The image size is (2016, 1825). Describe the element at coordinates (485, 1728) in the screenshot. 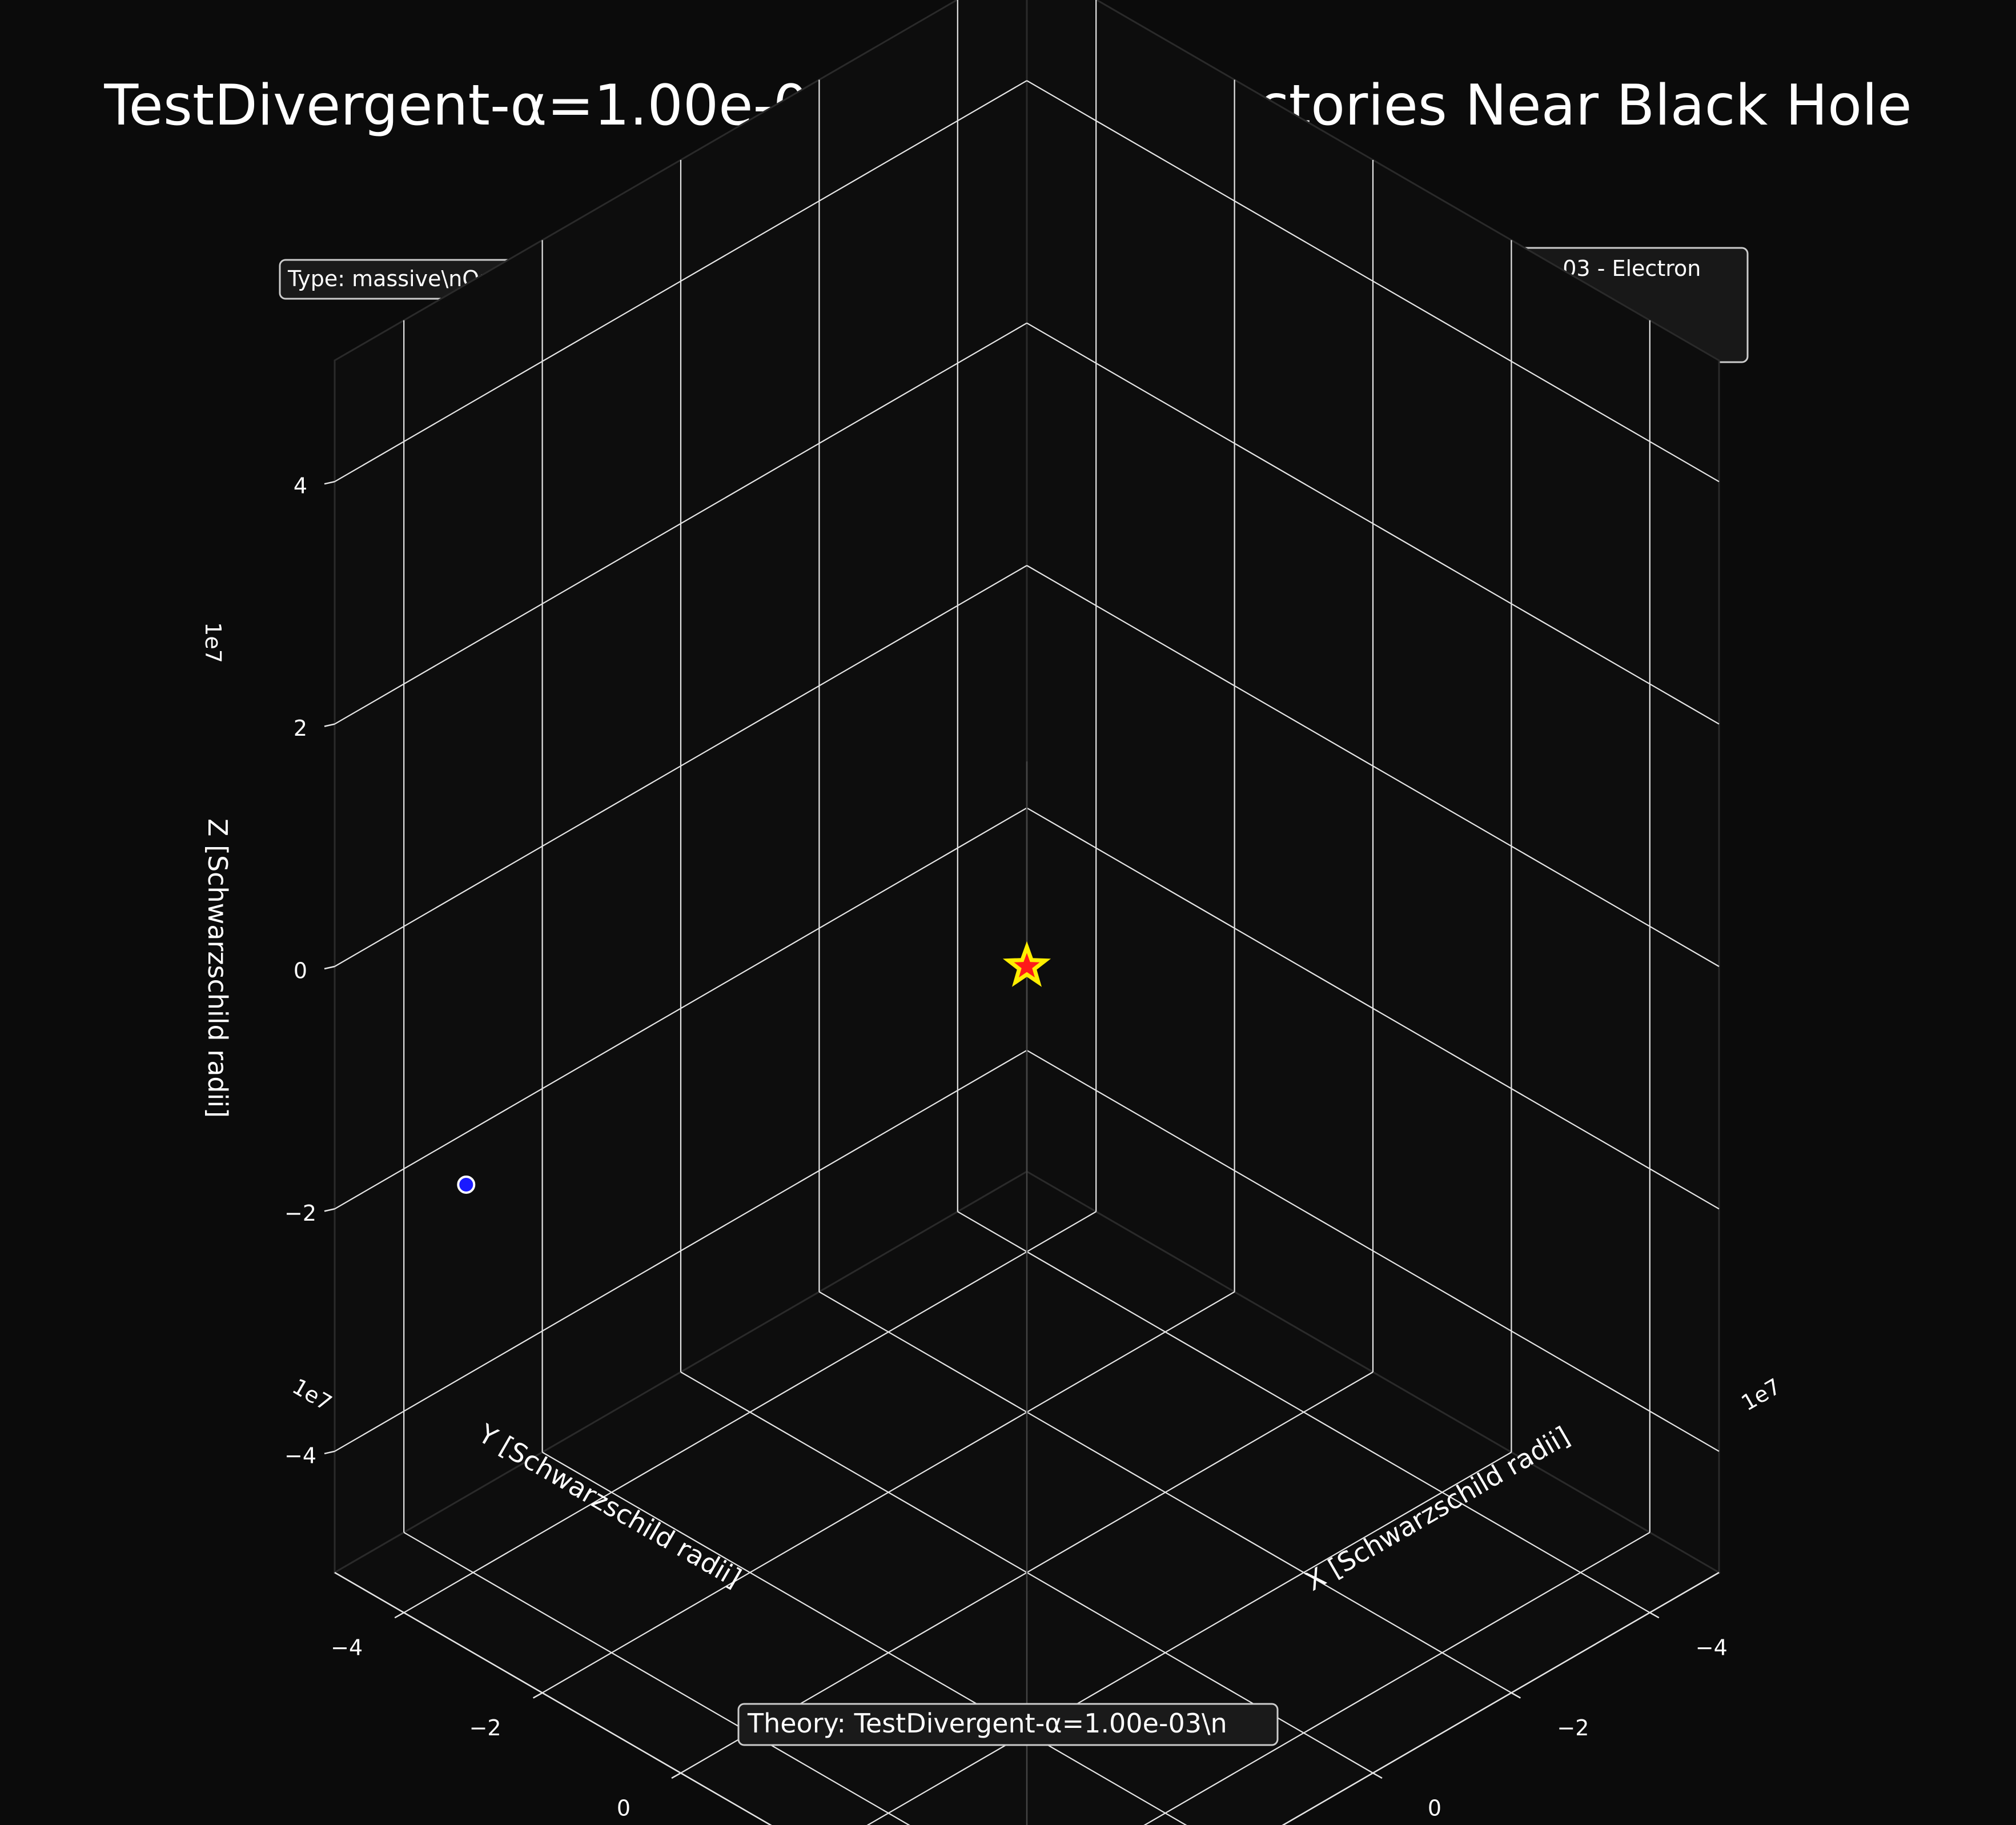

I see `y-tick-label: −2` at that location.